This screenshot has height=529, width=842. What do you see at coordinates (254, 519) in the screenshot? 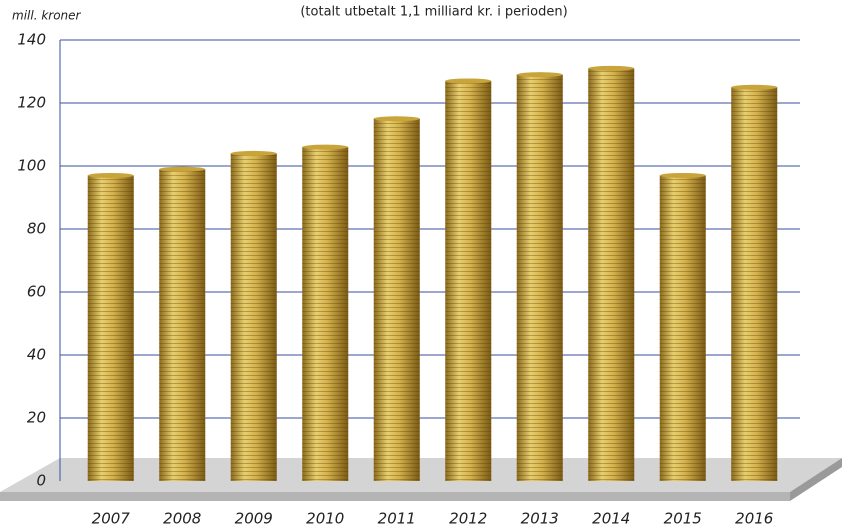
I see `x-tick-label: 2009` at bounding box center [254, 519].